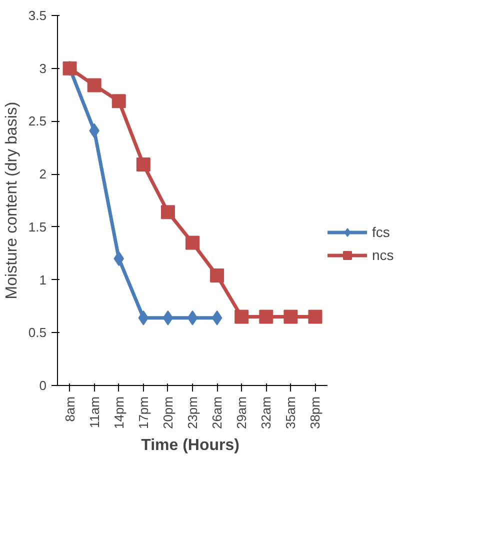 The height and width of the screenshot is (555, 497). Describe the element at coordinates (315, 413) in the screenshot. I see `x-tick-label: 38pm` at that location.